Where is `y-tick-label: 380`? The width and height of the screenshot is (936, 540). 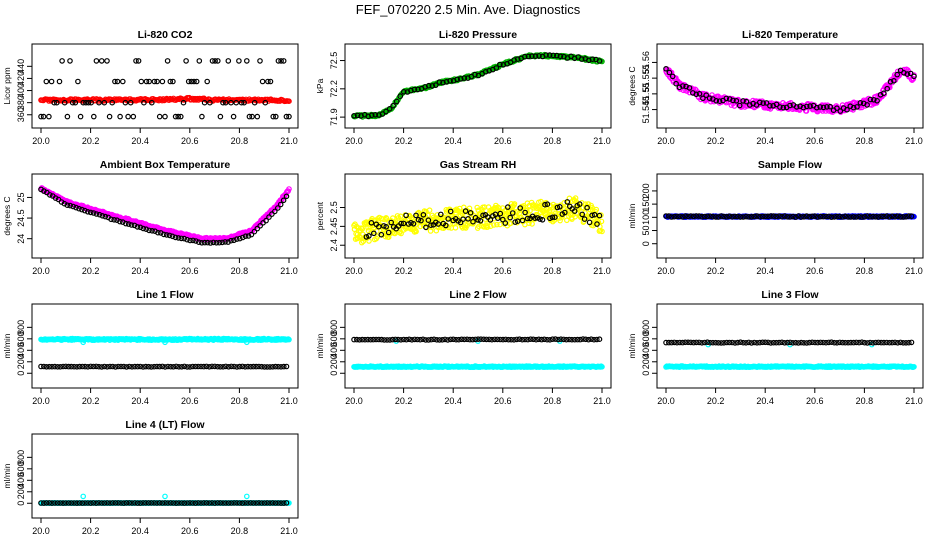
y-tick-label: 380 is located at coordinates (21, 102).